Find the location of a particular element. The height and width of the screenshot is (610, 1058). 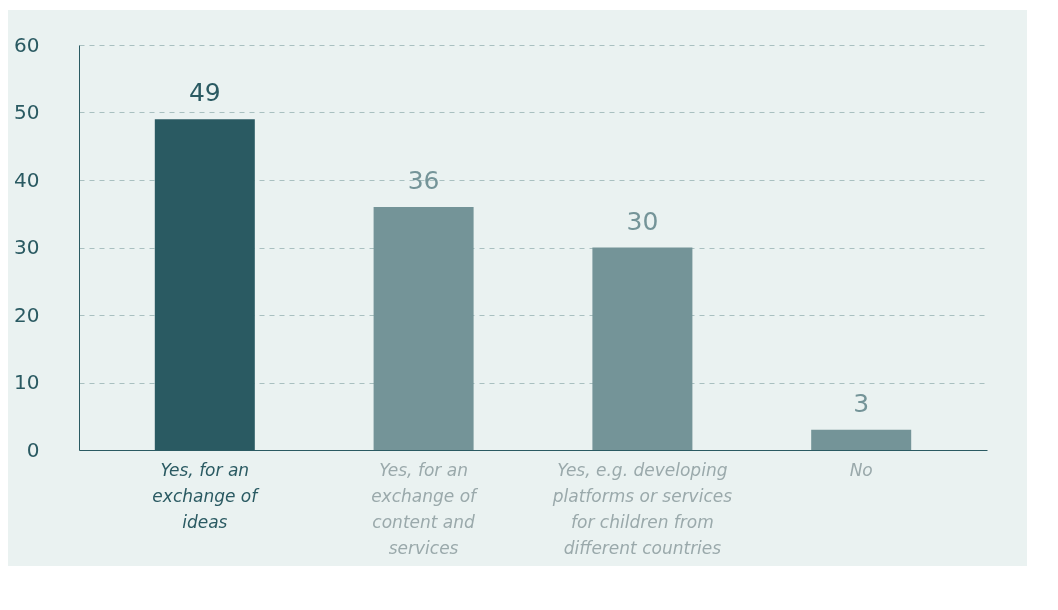

y-tick-label: 10 is located at coordinates (27, 382).